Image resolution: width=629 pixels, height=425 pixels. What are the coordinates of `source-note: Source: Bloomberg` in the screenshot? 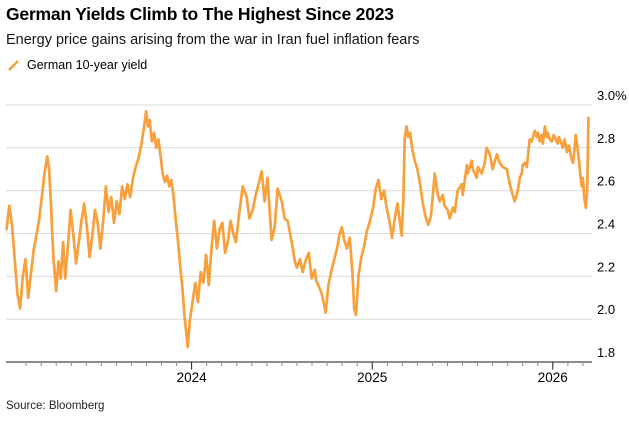 It's located at (55, 406).